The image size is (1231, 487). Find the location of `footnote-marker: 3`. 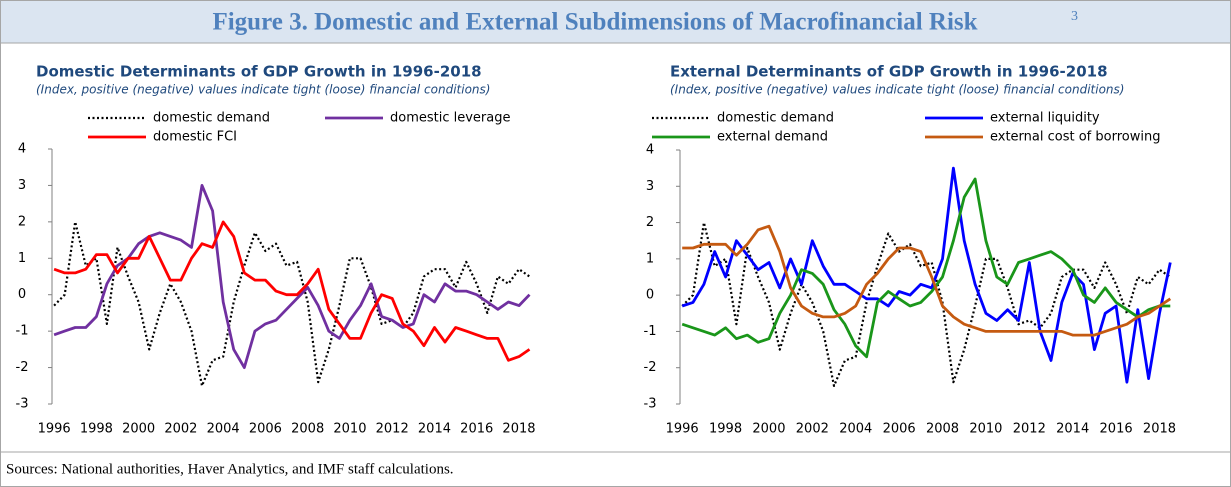

footnote-marker: 3 is located at coordinates (1074, 16).